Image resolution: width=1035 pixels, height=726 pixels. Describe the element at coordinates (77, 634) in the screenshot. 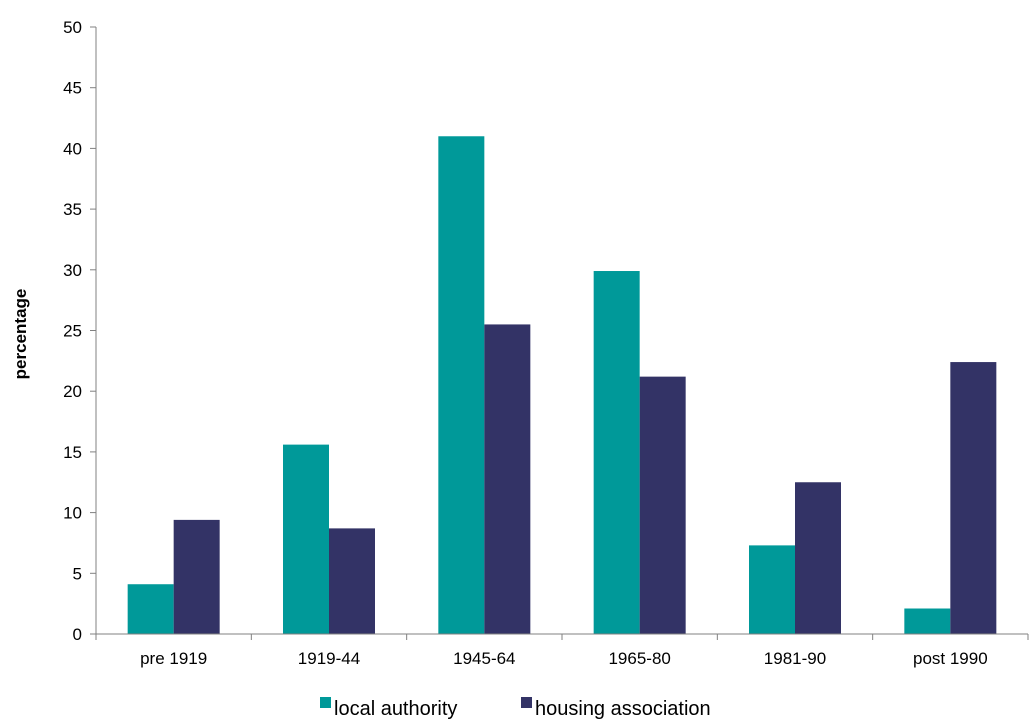

I see `y-tick-label: 0` at that location.